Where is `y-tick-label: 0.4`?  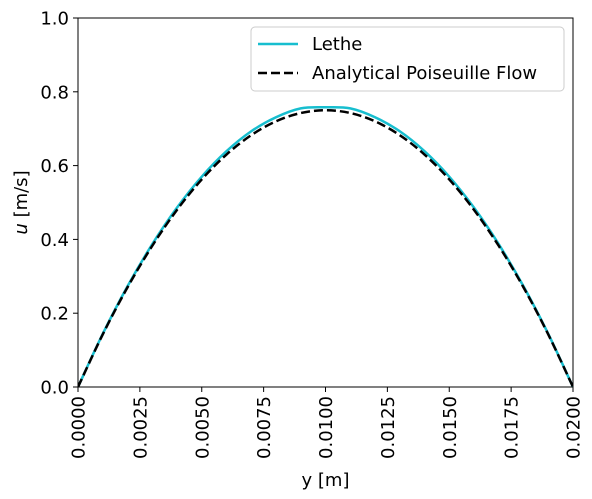
y-tick-label: 0.4 is located at coordinates (54, 240).